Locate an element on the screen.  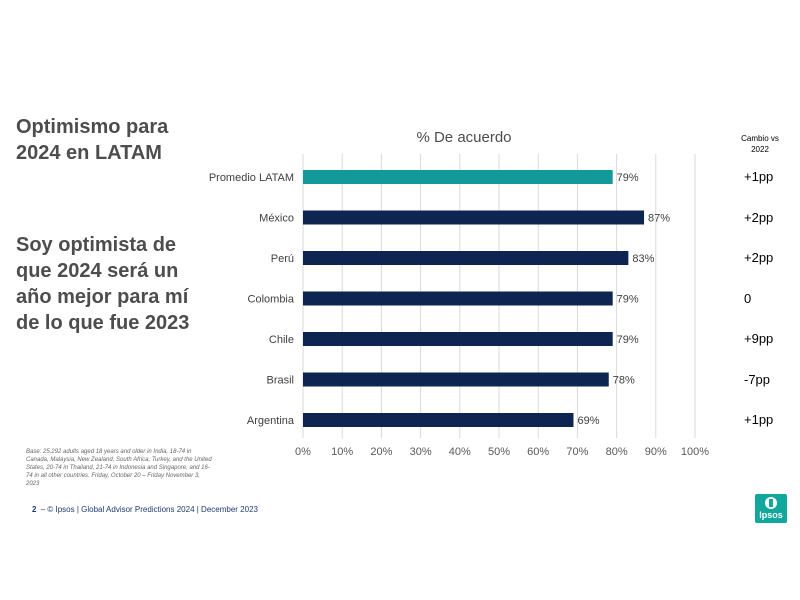
x-tick-label: 50% is located at coordinates (499, 452).